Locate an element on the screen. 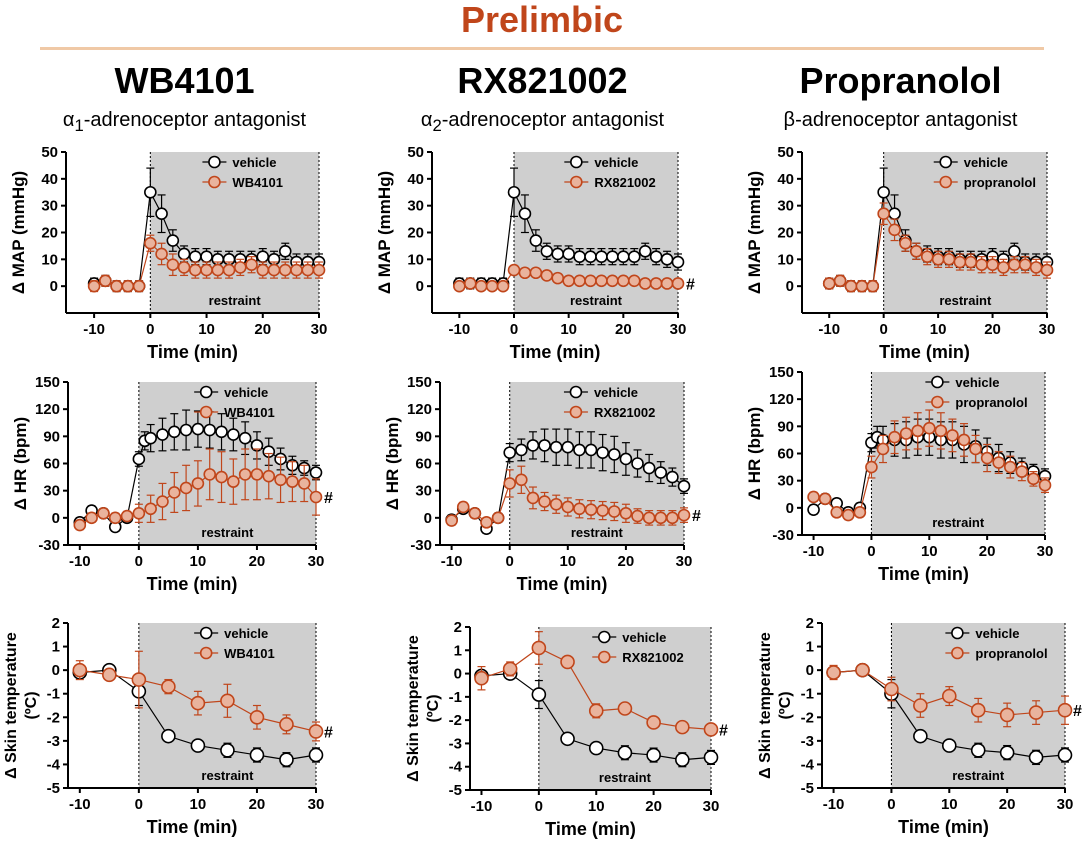  y-tick-label: -5 is located at coordinates (807, 788).